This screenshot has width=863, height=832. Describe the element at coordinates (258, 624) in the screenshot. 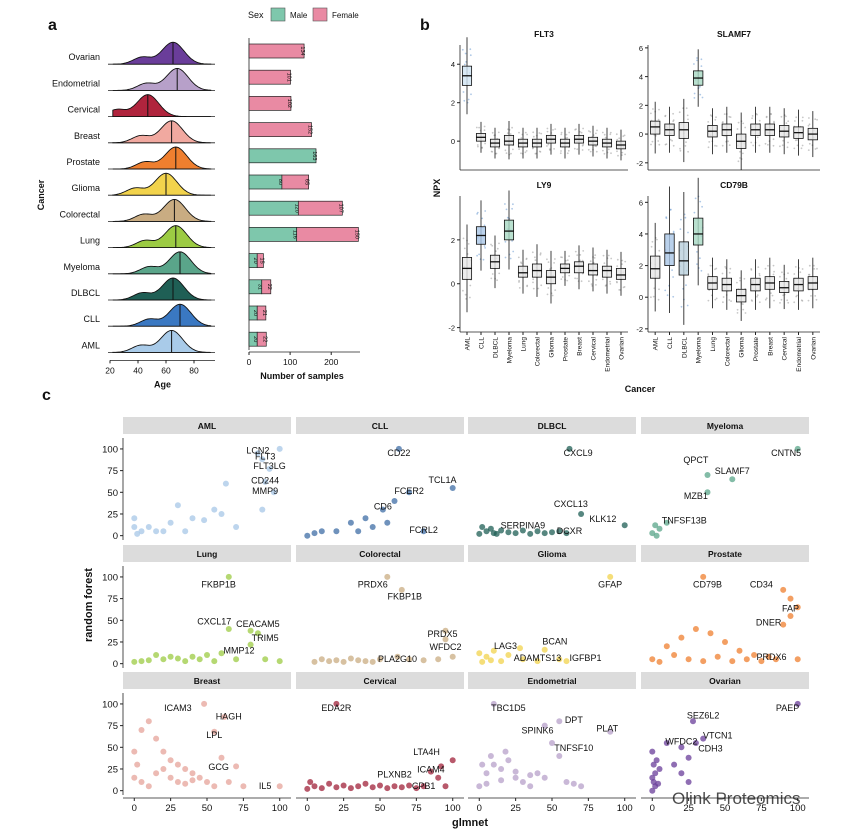

I see `scatter-gene-label: CEACAM5` at that location.